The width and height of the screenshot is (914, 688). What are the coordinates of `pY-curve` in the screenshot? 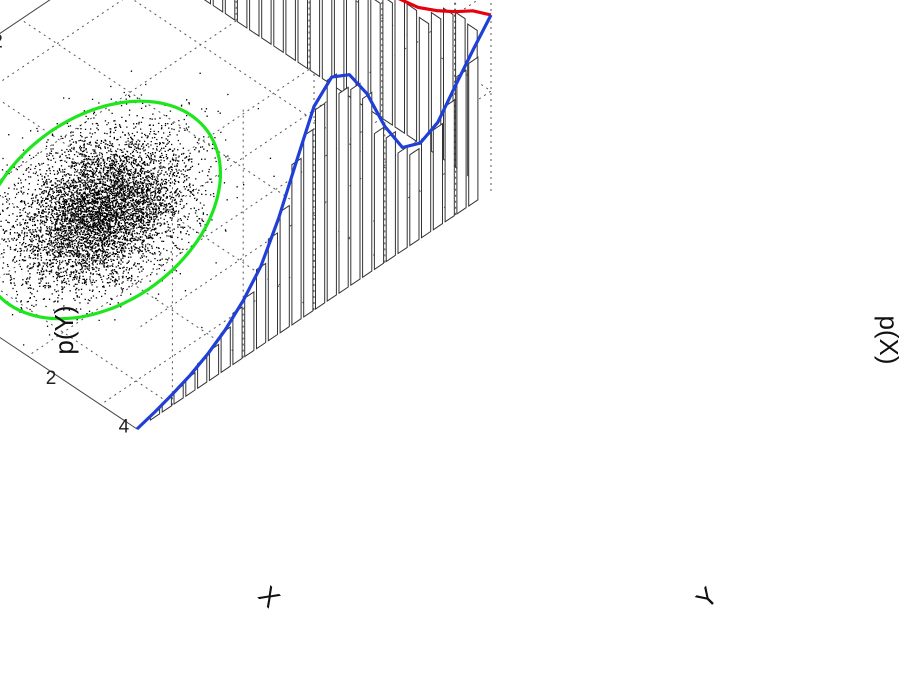 It's located at (444, 8).